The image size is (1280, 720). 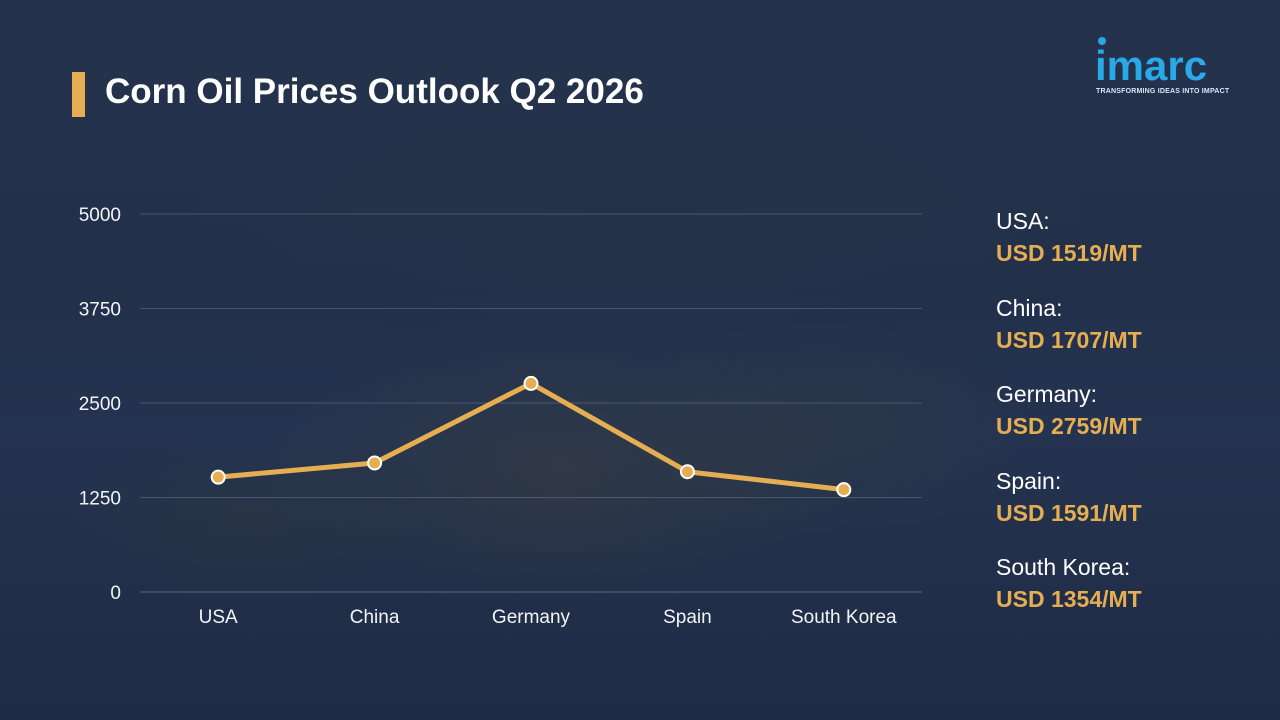 I want to click on x-axis-ticks: USA China Germany Spain South Korea, so click(x=548, y=617).